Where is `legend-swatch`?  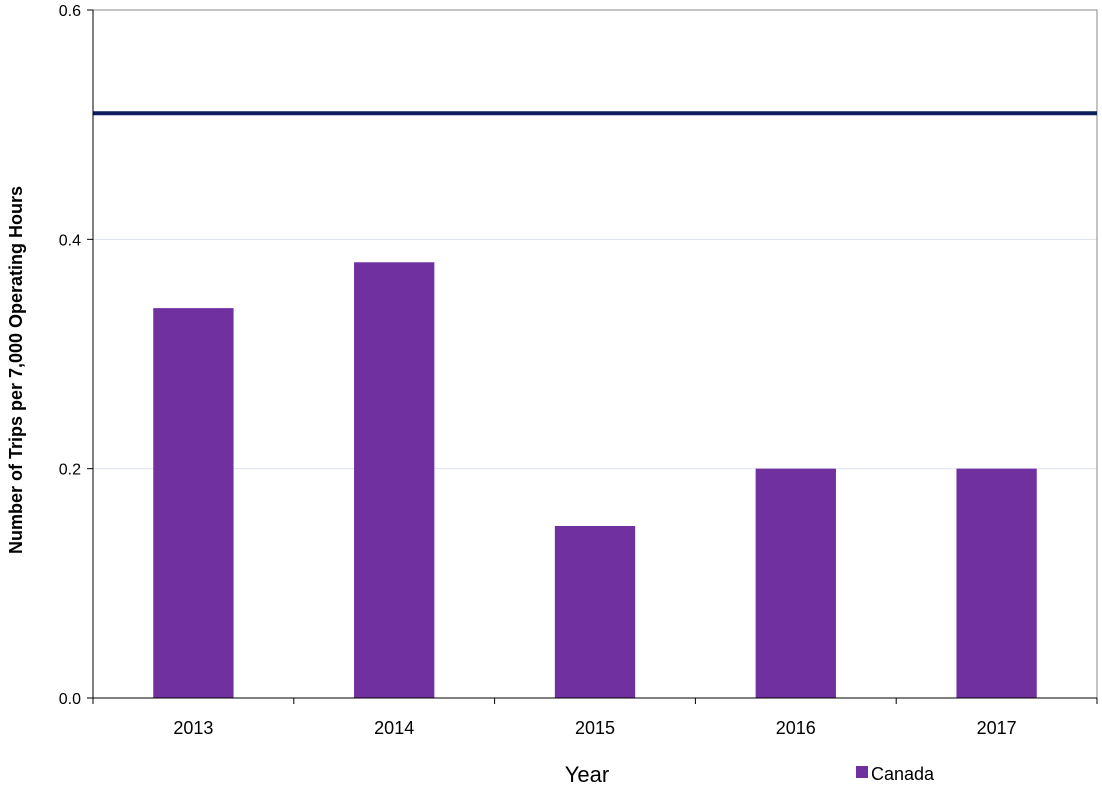
legend-swatch is located at coordinates (862, 772).